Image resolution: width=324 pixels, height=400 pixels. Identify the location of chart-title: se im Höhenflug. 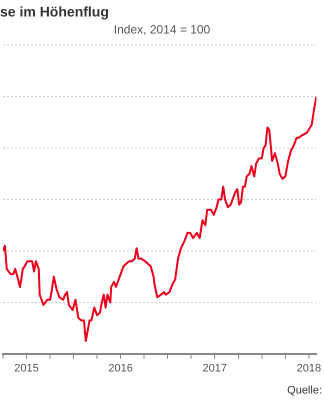
(54, 11).